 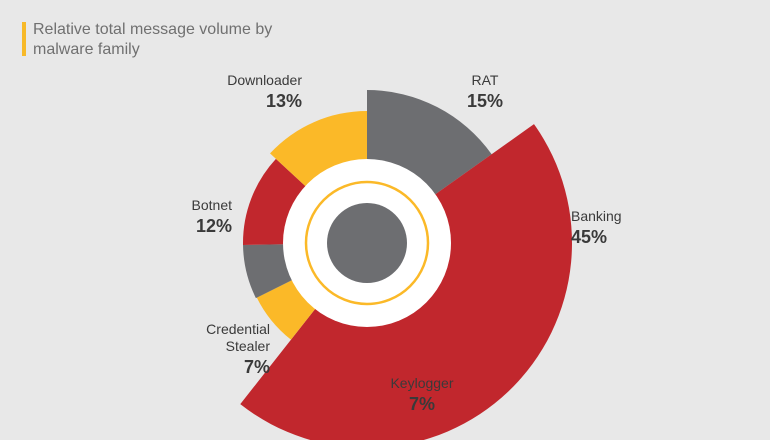 What do you see at coordinates (318, 149) in the screenshot?
I see `sector-downloader` at bounding box center [318, 149].